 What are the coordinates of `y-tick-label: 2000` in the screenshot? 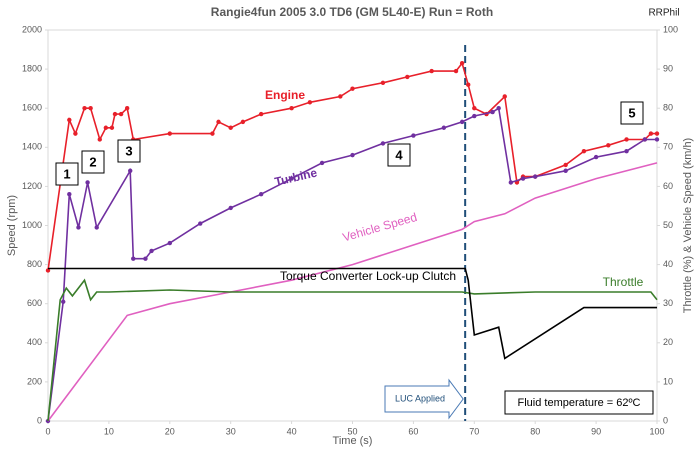 It's located at (32, 29).